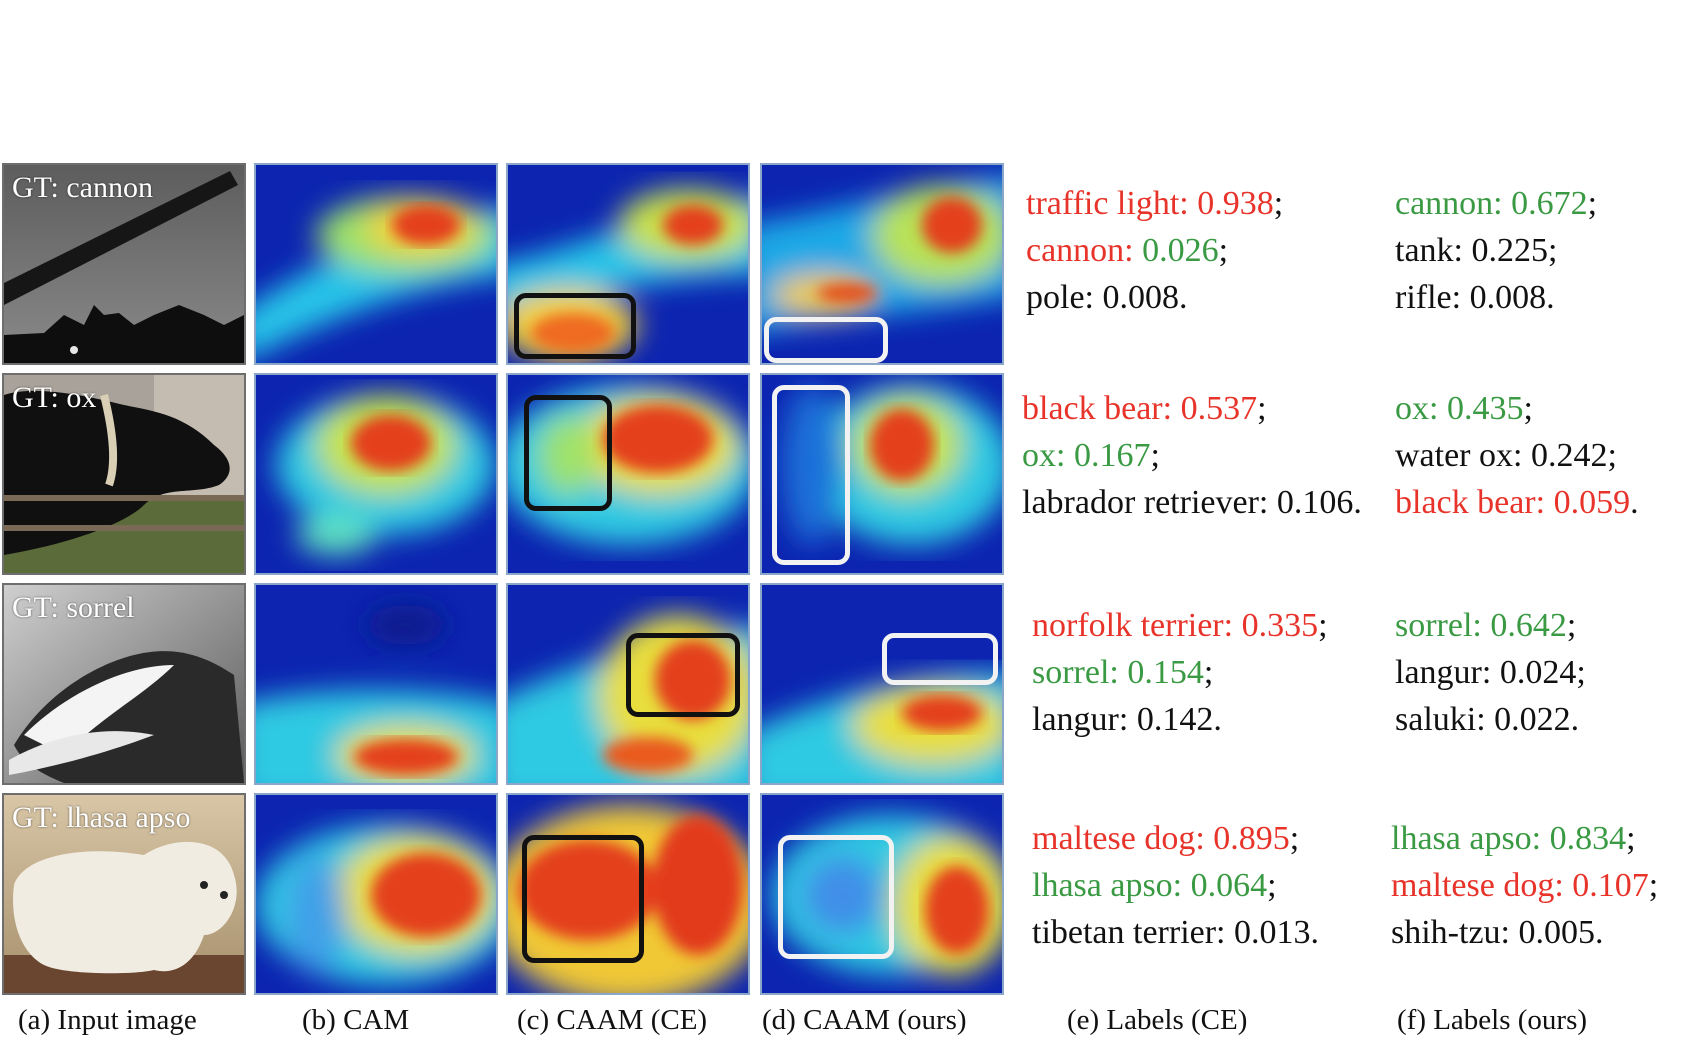 This screenshot has width=1700, height=1064. What do you see at coordinates (1280, 625) in the screenshot?
I see `label-score: 0.335` at bounding box center [1280, 625].